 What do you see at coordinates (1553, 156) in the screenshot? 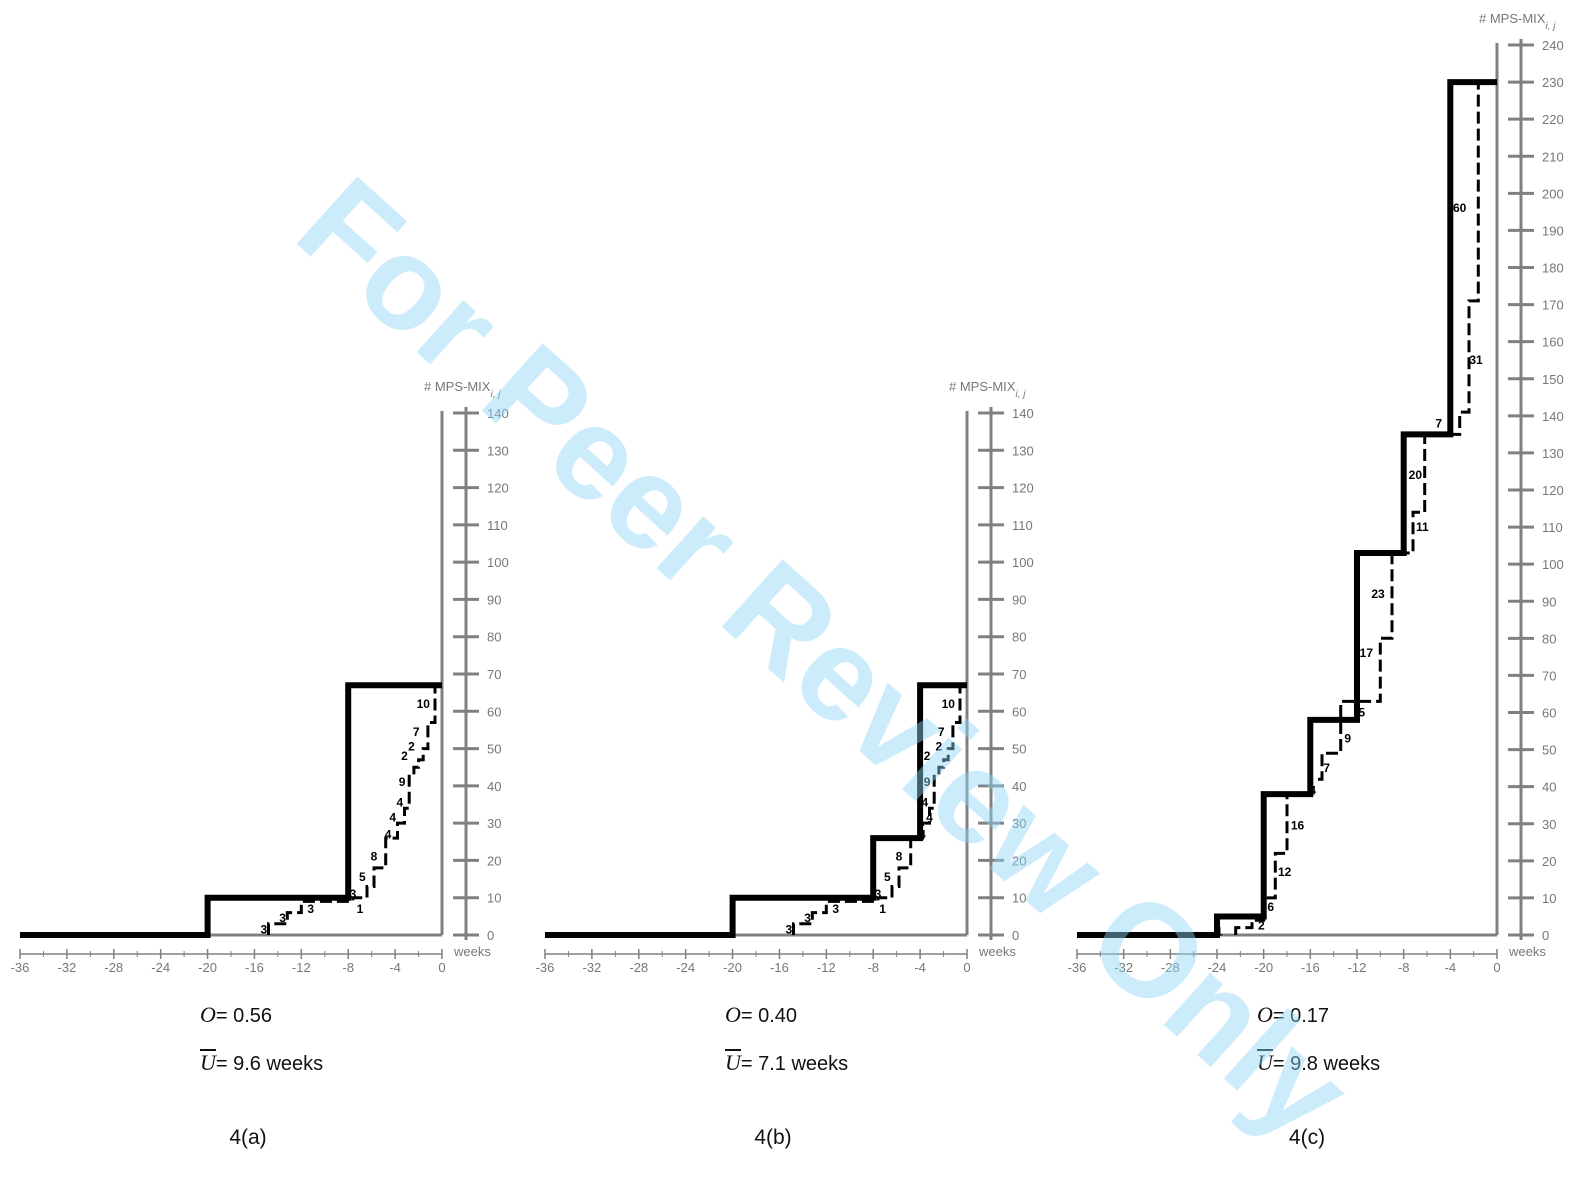
I see `y-tick-label: 210` at bounding box center [1553, 156].